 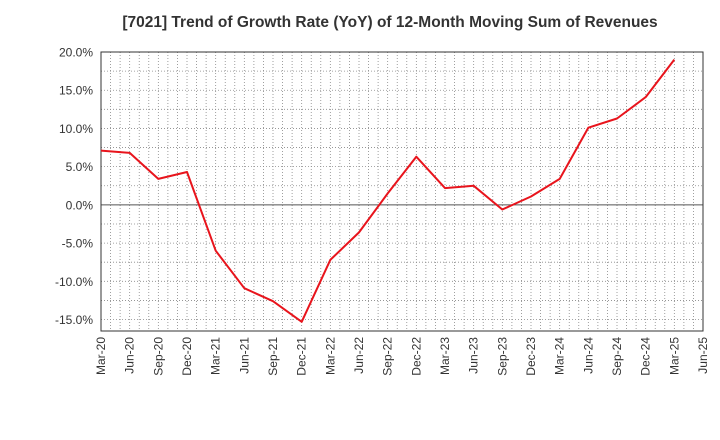 I want to click on y-tick-label: -10.0%, so click(x=74, y=282).